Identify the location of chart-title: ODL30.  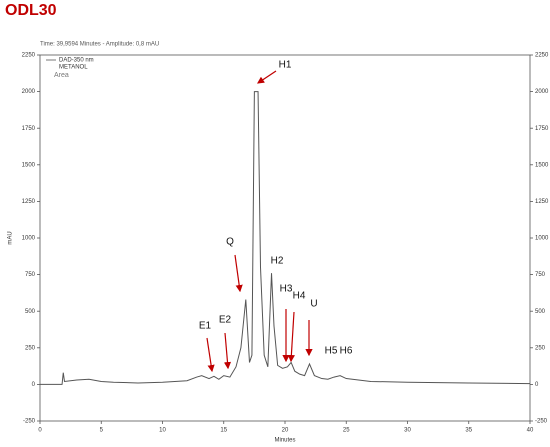
(31, 10).